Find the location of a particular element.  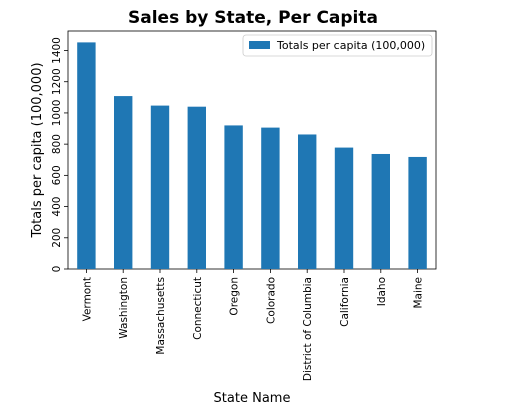

x-tick-label: Vermont is located at coordinates (87, 299).